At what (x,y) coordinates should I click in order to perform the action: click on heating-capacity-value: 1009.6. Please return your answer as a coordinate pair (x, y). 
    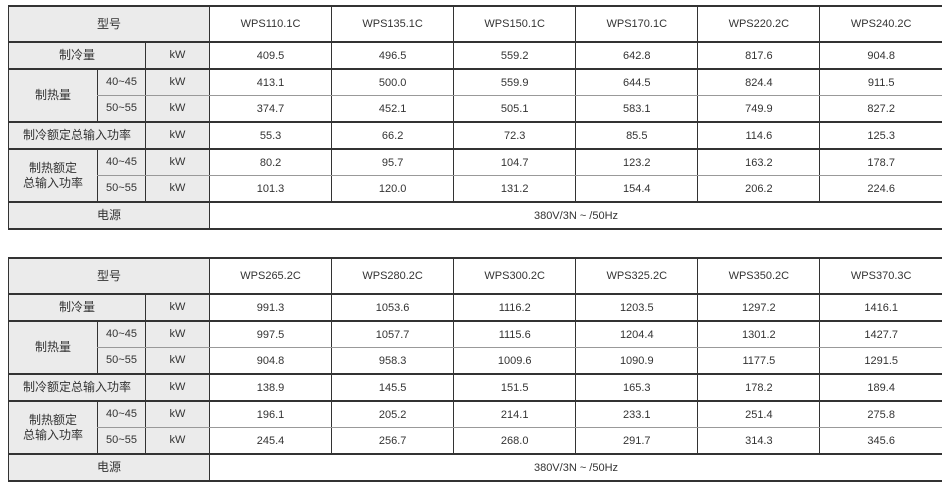
    Looking at the image, I should click on (514, 361).